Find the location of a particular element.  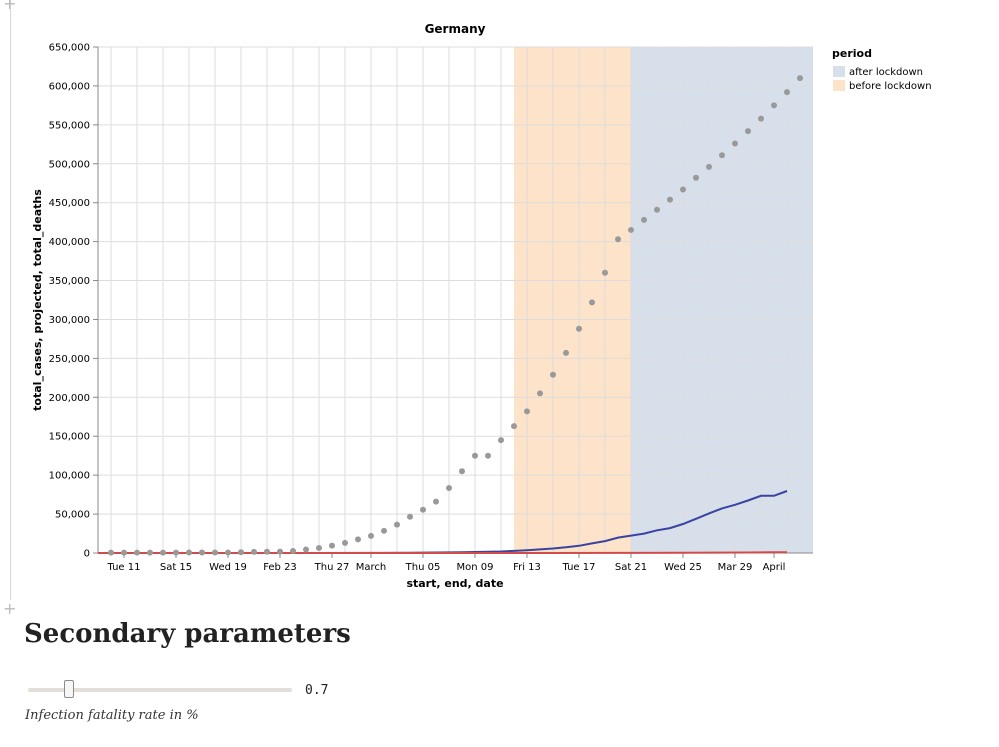

x-tick-label: Thu 05 is located at coordinates (423, 567).